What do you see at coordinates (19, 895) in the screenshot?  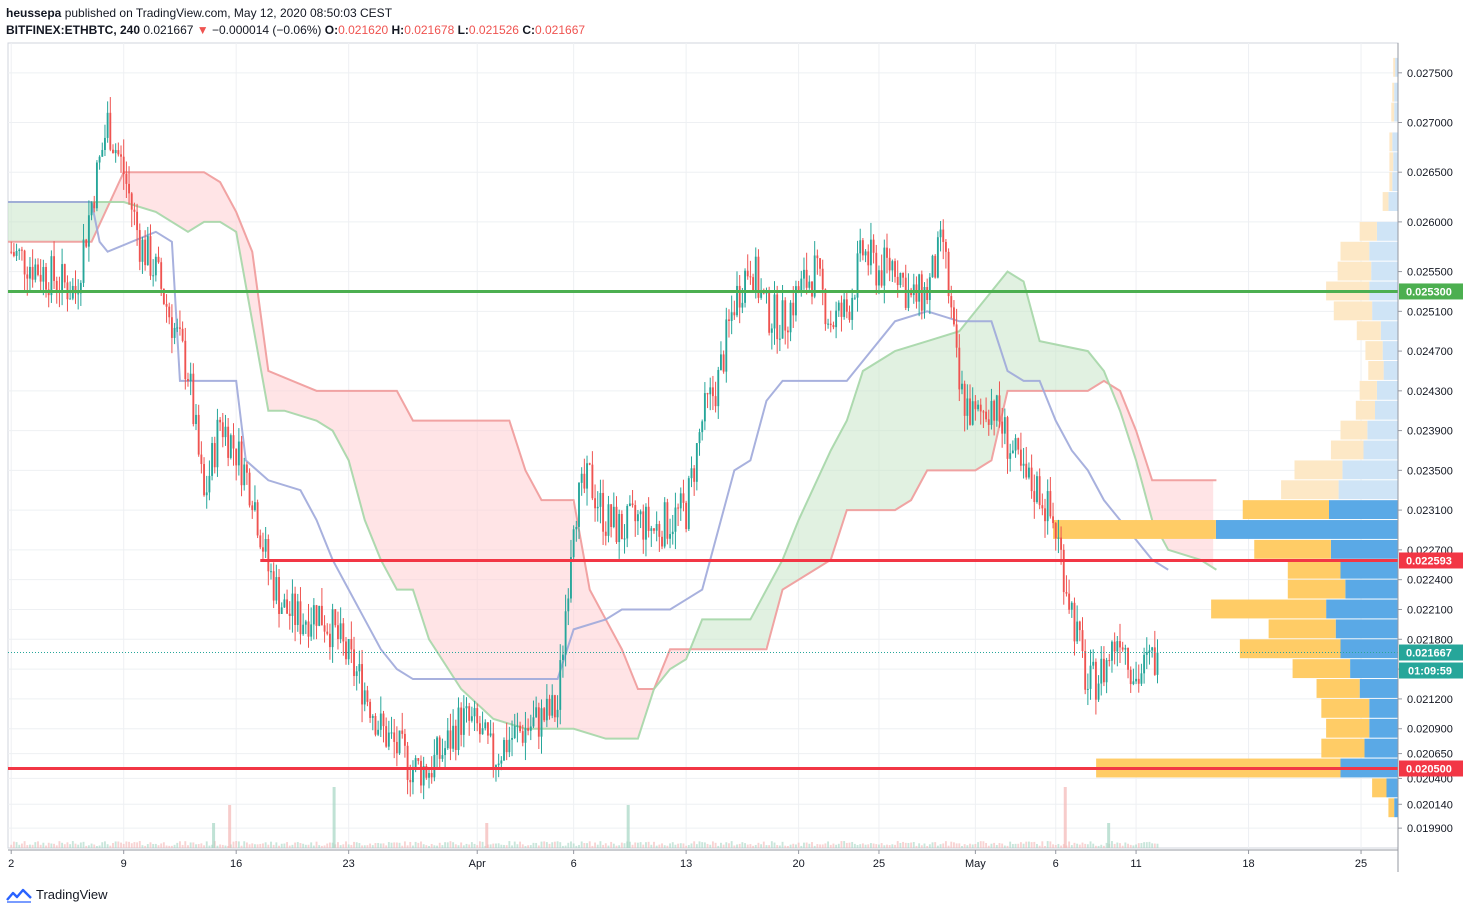 I see `tradingview-logo-icon` at bounding box center [19, 895].